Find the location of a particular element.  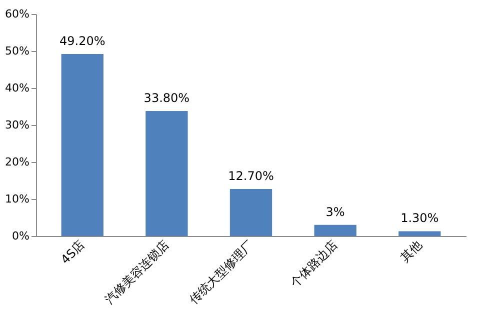

y-tick-label: 30% is located at coordinates (17, 125).